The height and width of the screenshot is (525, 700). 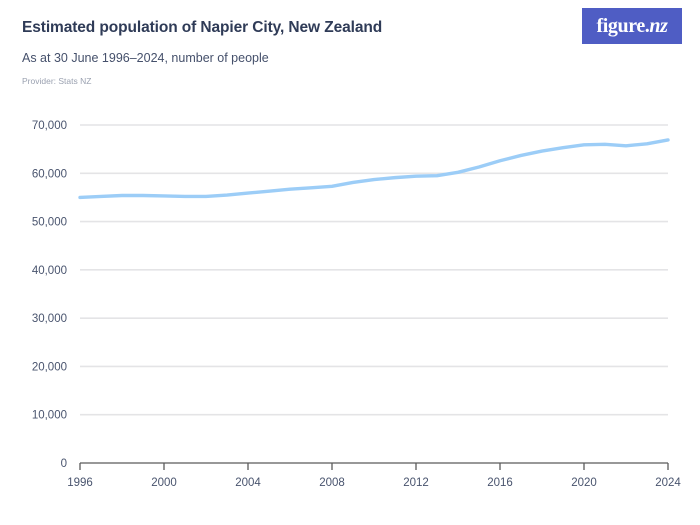 I want to click on y-axis-tick-label: 70,000, so click(x=49, y=126).